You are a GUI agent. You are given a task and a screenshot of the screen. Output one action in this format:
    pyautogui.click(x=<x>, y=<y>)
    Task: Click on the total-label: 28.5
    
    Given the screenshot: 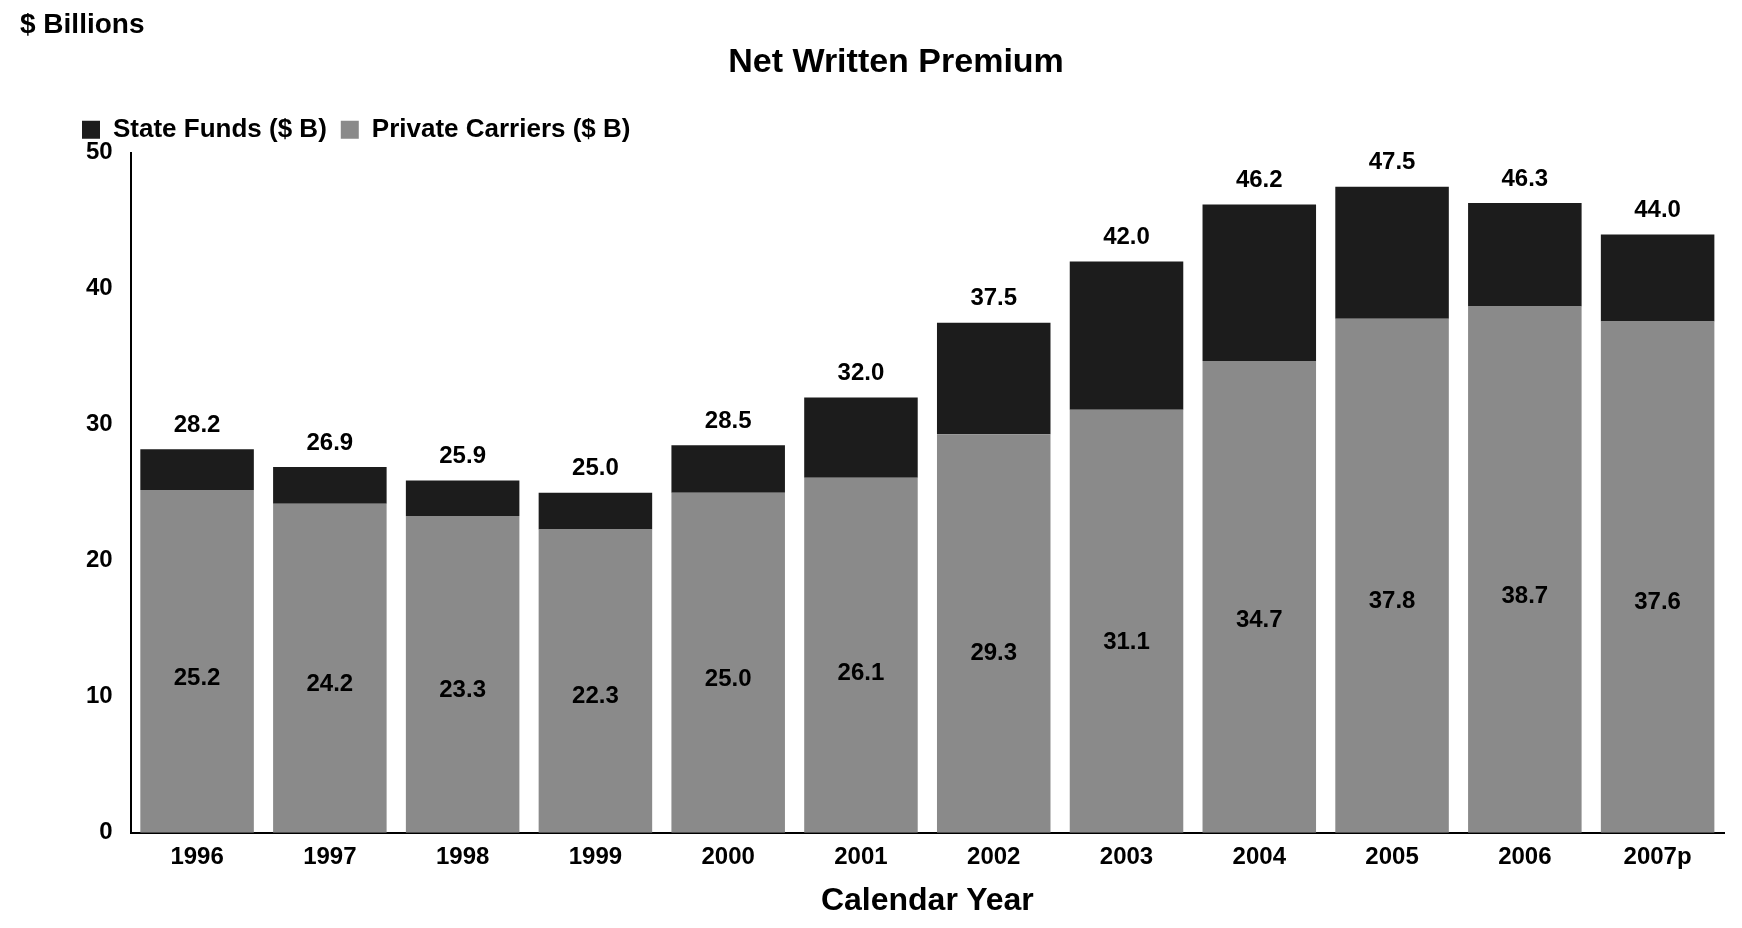 What is the action you would take?
    pyautogui.click(x=728, y=419)
    